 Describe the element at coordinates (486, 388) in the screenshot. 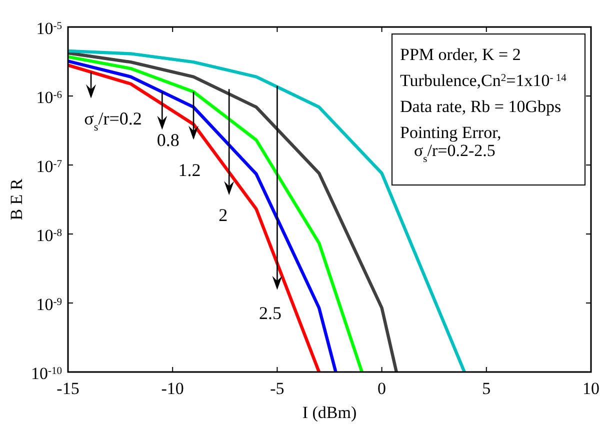

I see `x-tick-label: 5` at that location.